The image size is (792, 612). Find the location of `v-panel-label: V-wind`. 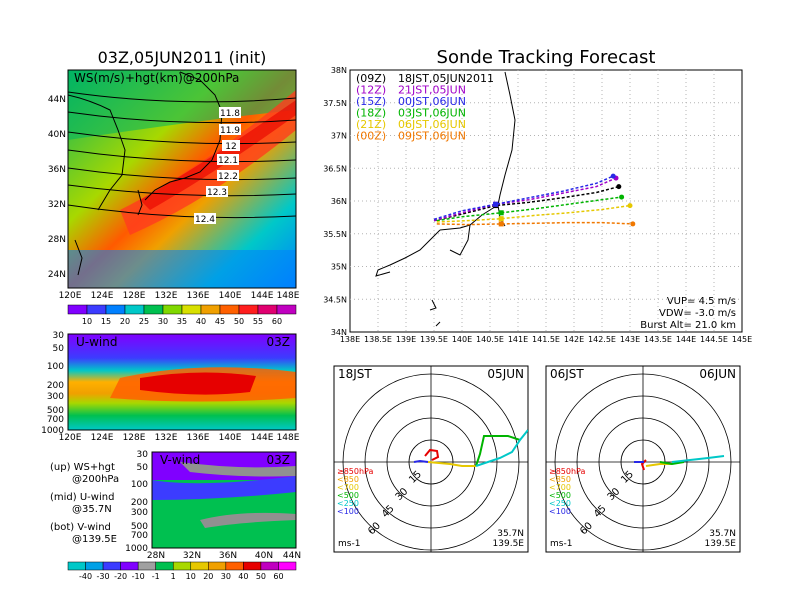

v-panel-label: V-wind is located at coordinates (180, 460).